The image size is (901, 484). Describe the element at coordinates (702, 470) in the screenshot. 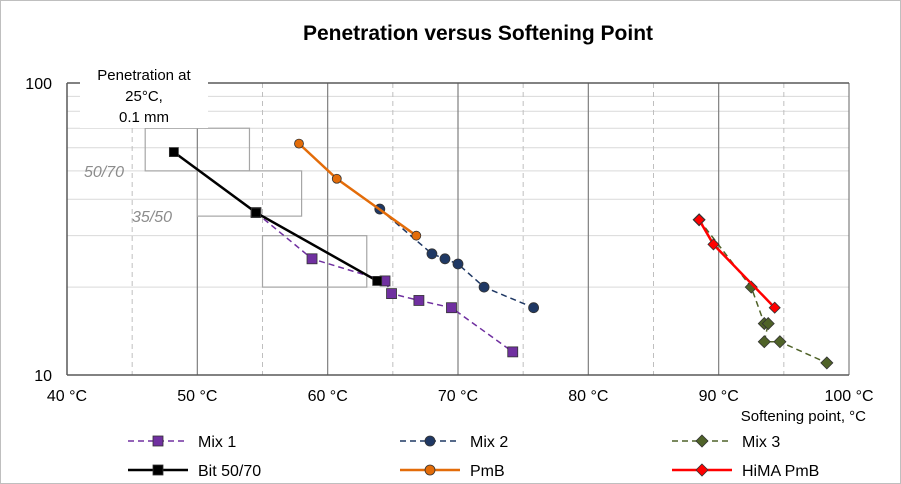

I see `legend-marker-hima-pmb` at that location.